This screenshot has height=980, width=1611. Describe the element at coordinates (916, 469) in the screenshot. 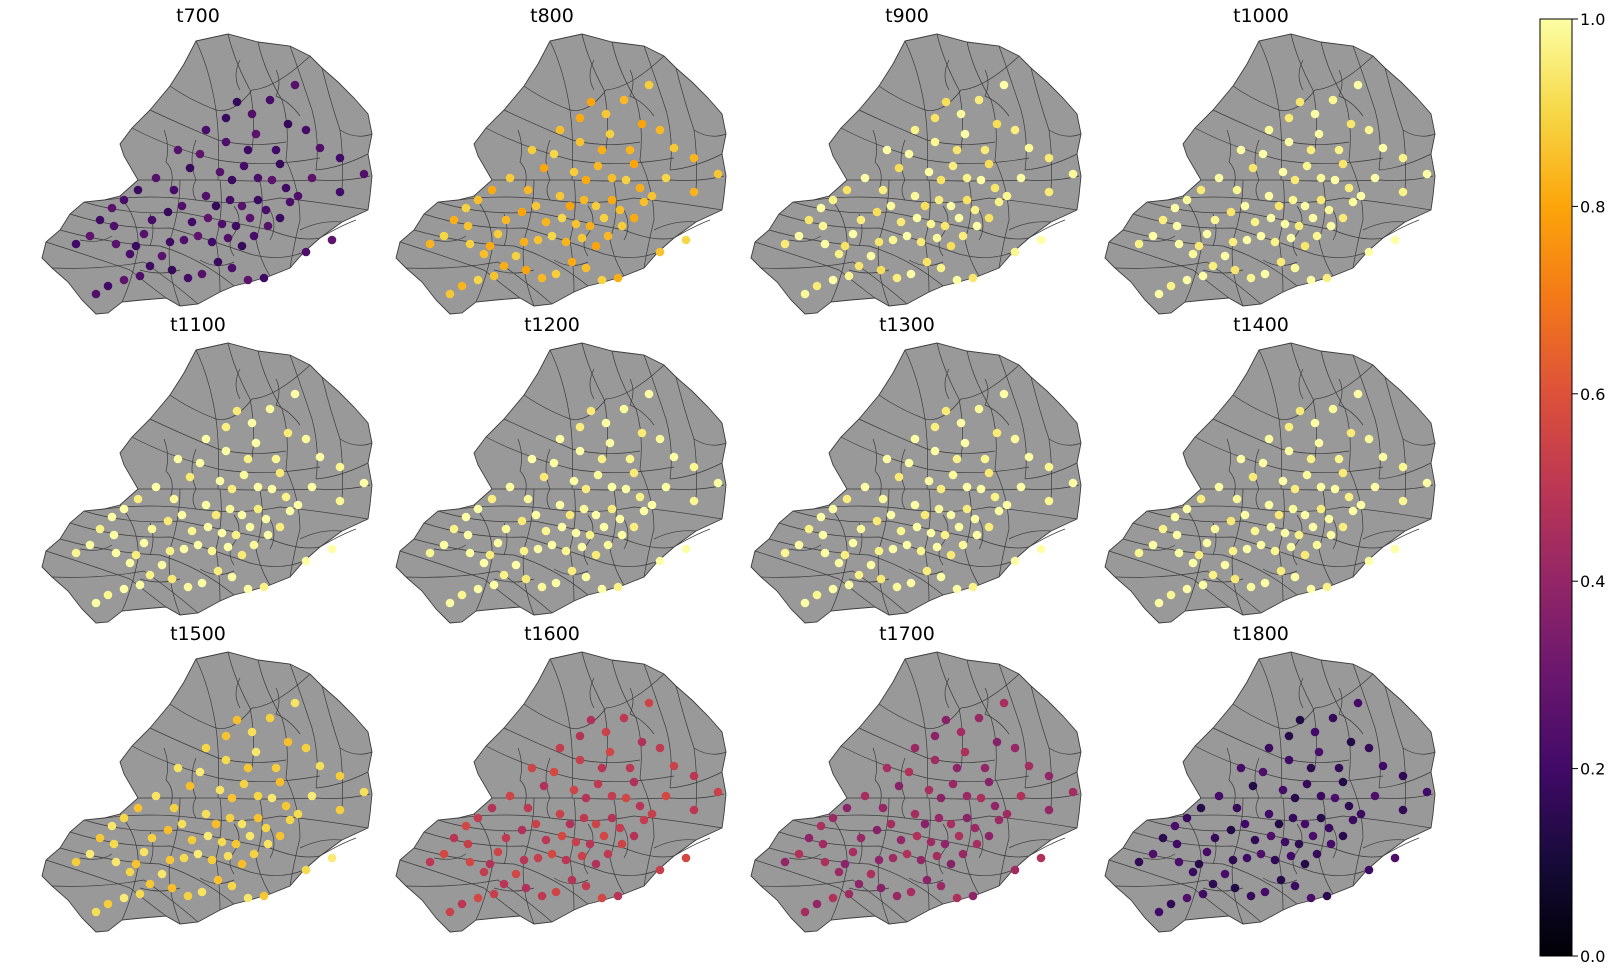

I see `map-panel-t1300: t1300` at that location.